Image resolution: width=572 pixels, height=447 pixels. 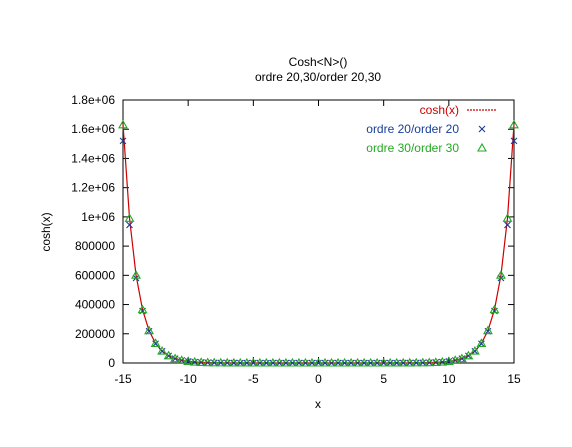 What do you see at coordinates (318, 379) in the screenshot?
I see `x-tick-label: 0` at bounding box center [318, 379].